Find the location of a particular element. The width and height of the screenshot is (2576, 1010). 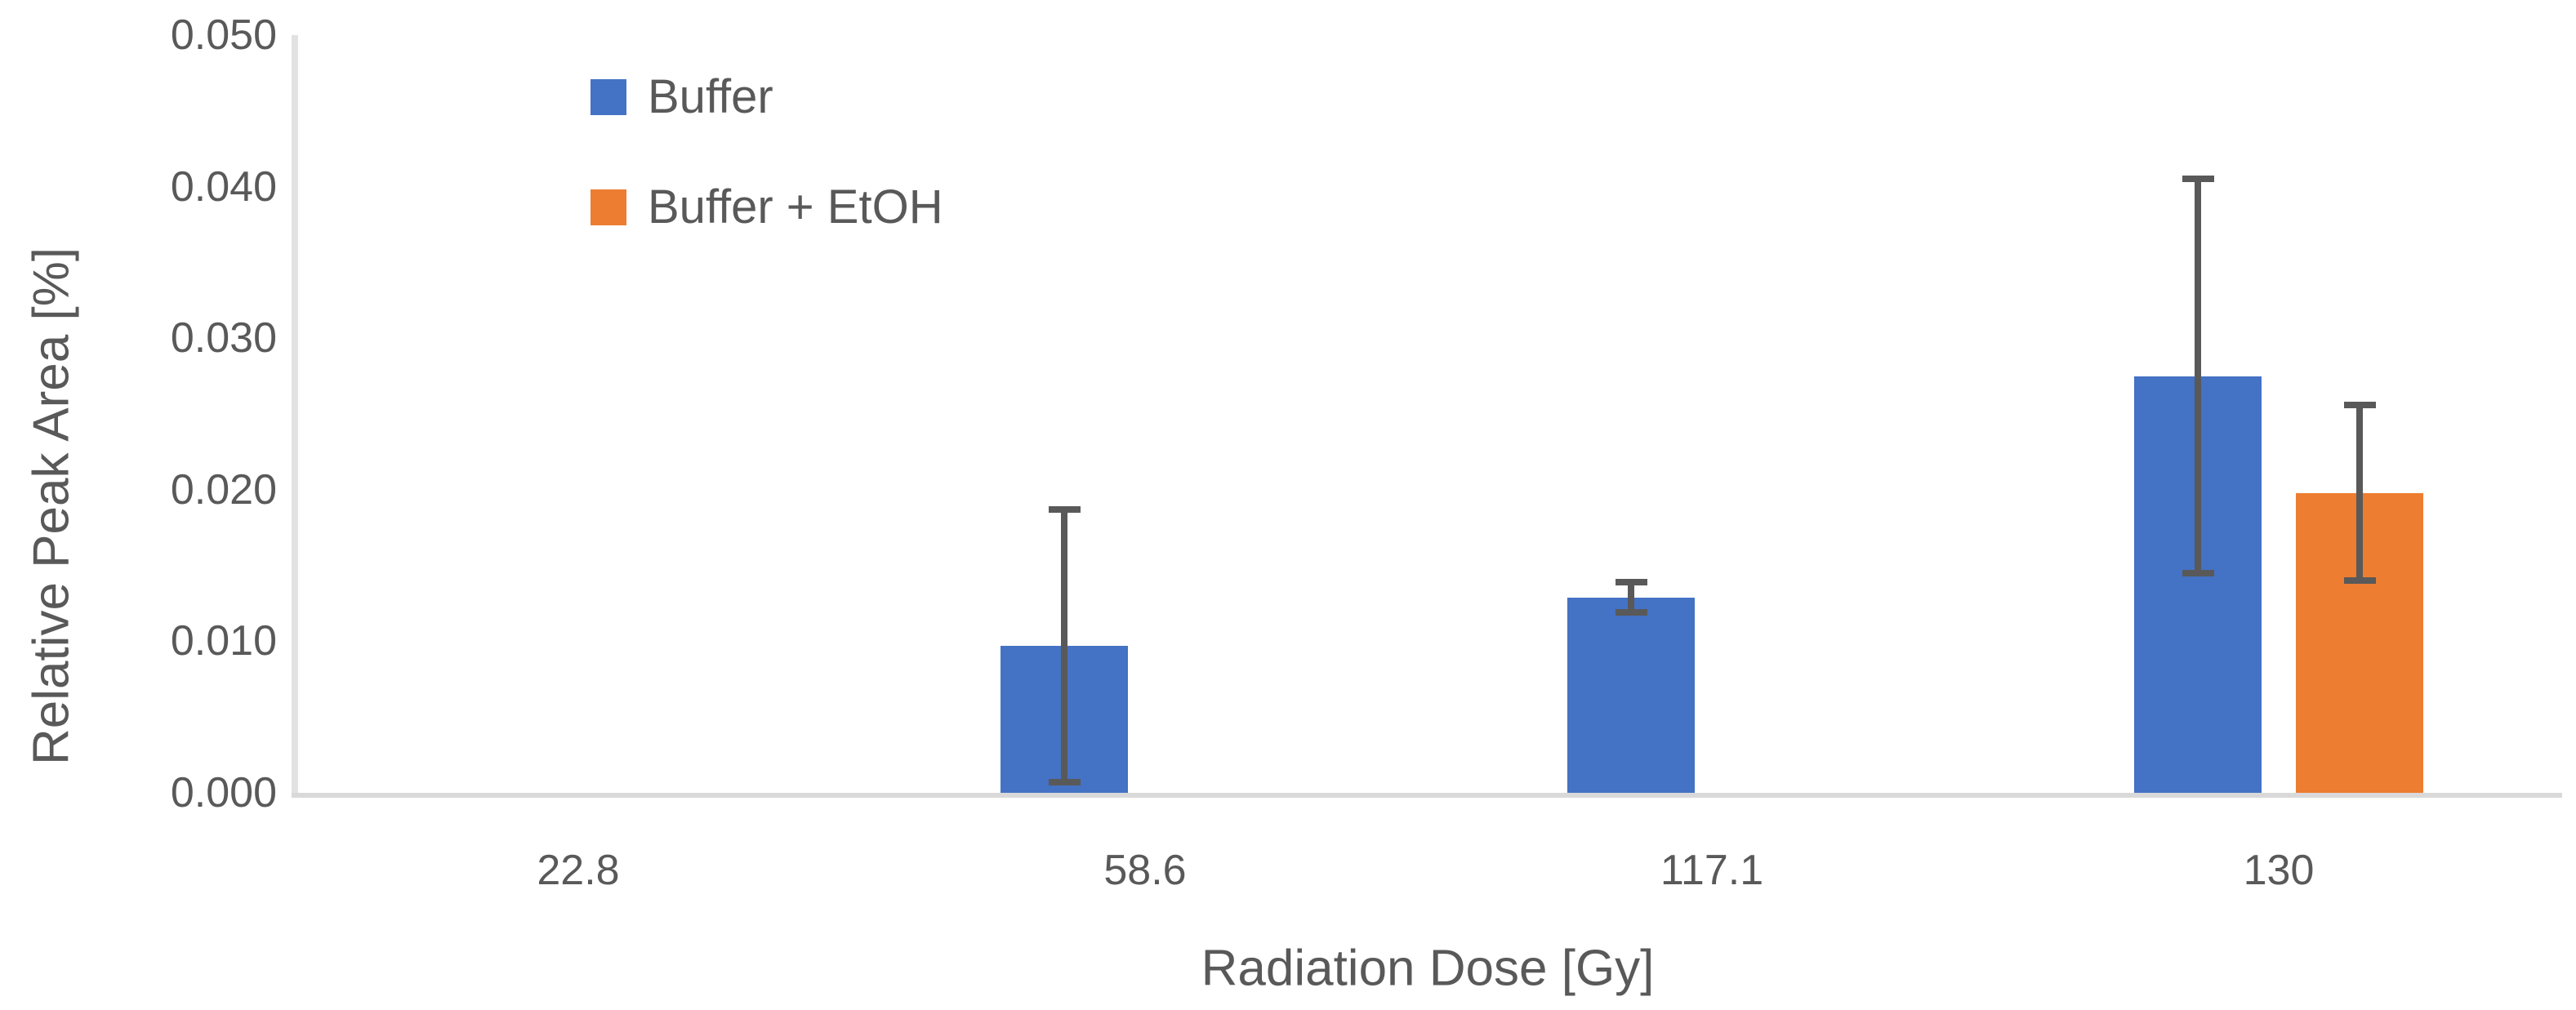

error-bar-buffer-130-cap-bottom is located at coordinates (2198, 572).